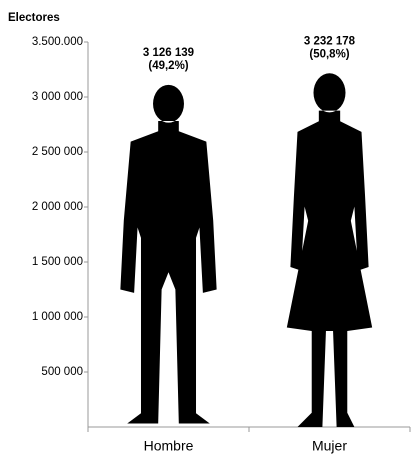 The width and height of the screenshot is (415, 455). I want to click on y-tick-label: 3 000 000, so click(57, 97).